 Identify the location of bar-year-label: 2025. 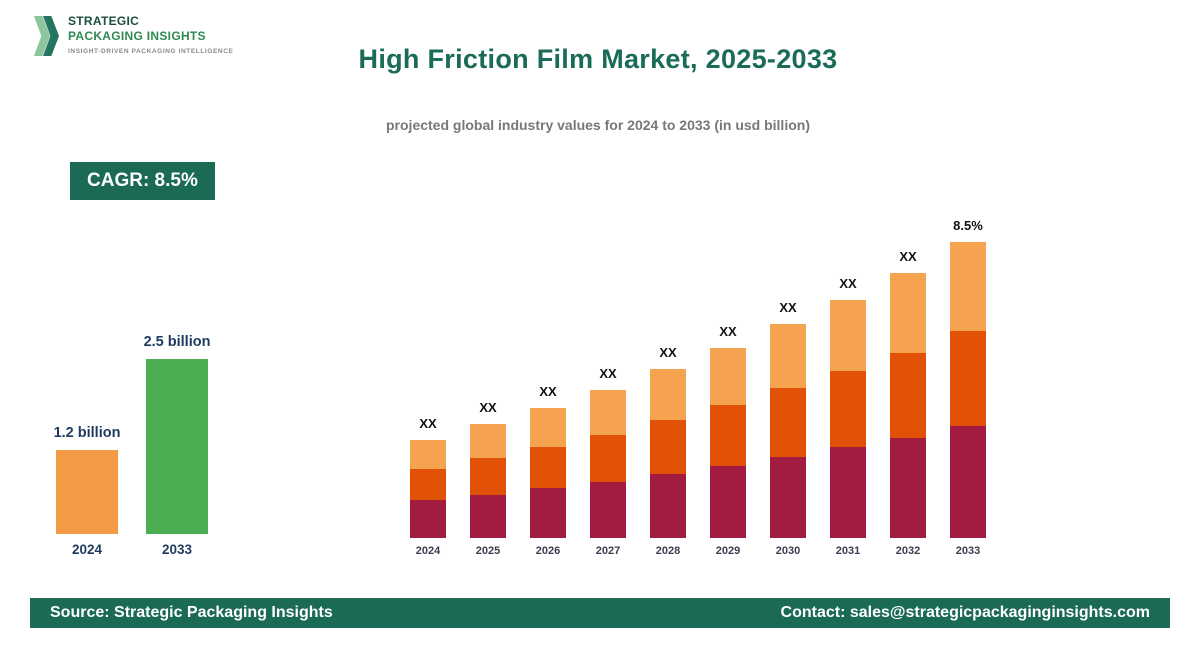
(488, 551).